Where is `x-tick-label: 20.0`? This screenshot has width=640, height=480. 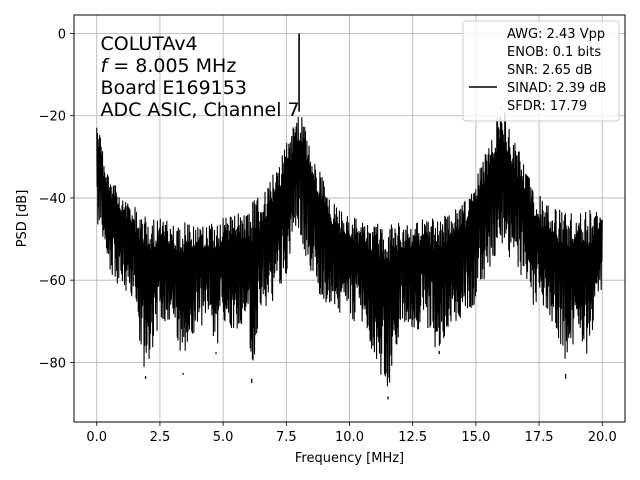
x-tick-label: 20.0 is located at coordinates (602, 437).